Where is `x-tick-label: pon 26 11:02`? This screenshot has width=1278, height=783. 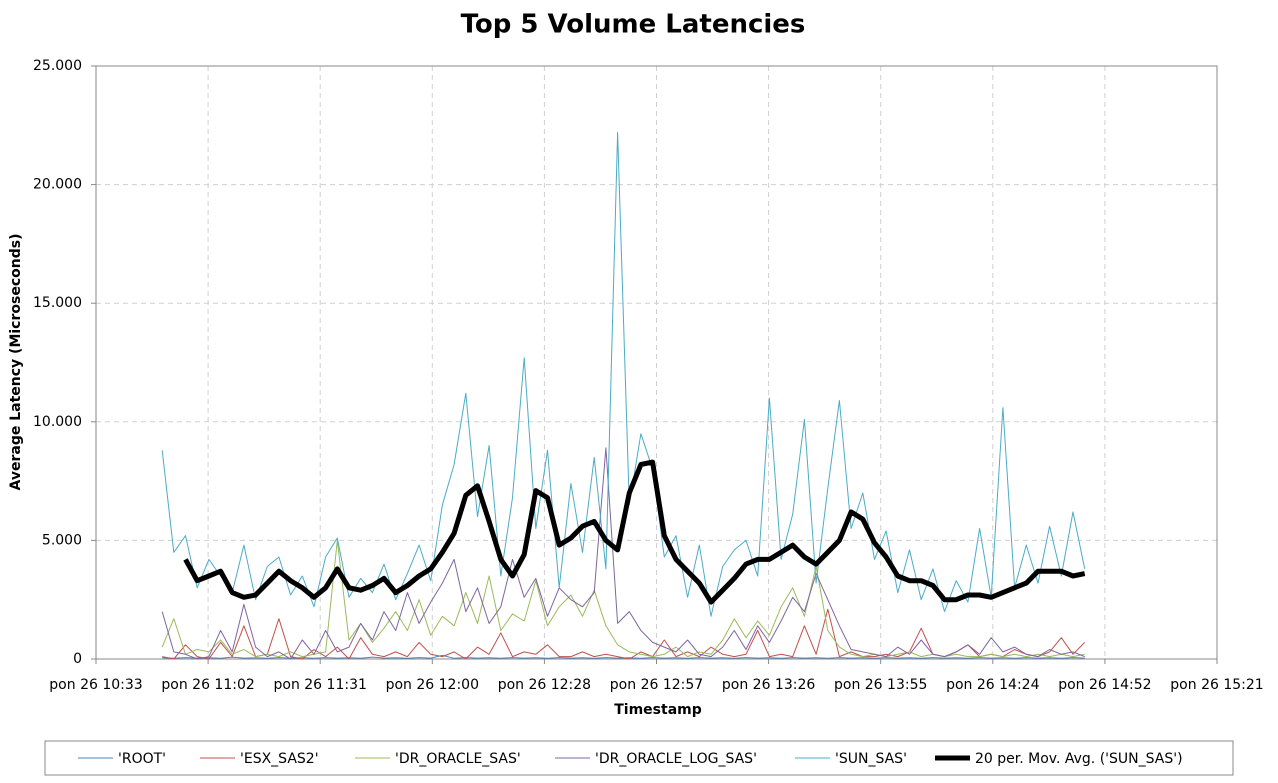
x-tick-label: pon 26 11:02 is located at coordinates (207, 685).